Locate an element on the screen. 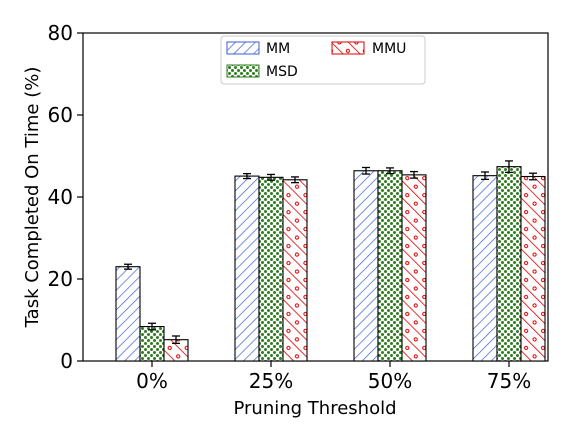 The image size is (581, 436). legend-box is located at coordinates (323, 60).